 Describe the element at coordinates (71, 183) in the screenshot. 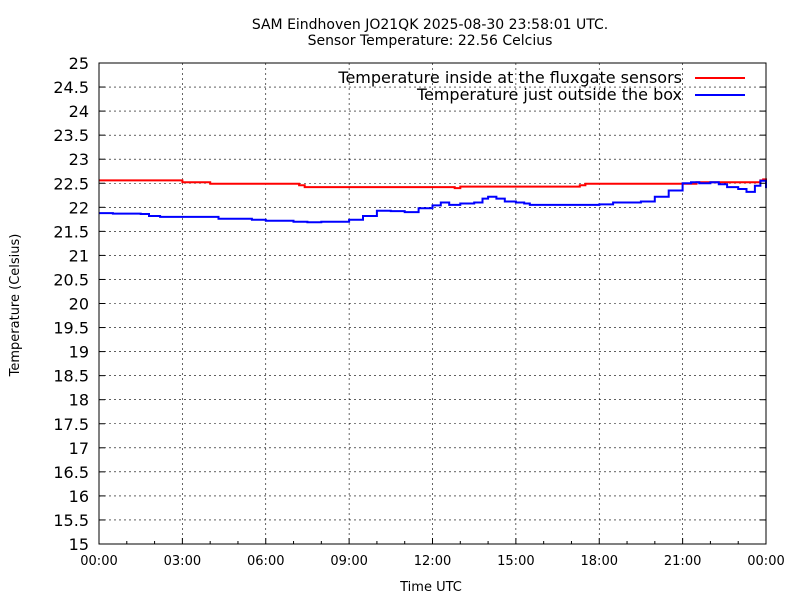

I see `y-tick-label: 22.5` at that location.